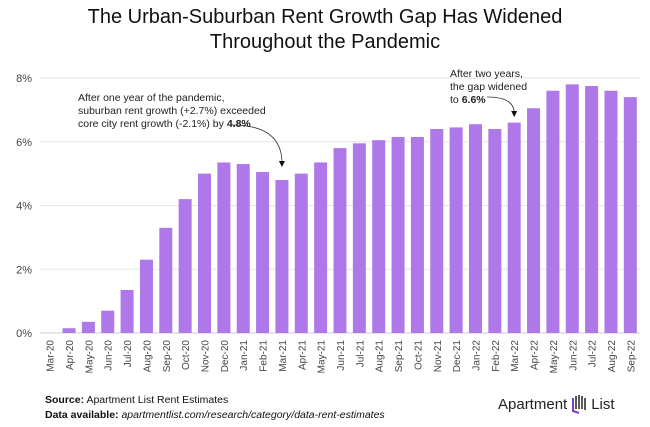  What do you see at coordinates (486, 74) in the screenshot?
I see `annotation-line: After two years,` at bounding box center [486, 74].